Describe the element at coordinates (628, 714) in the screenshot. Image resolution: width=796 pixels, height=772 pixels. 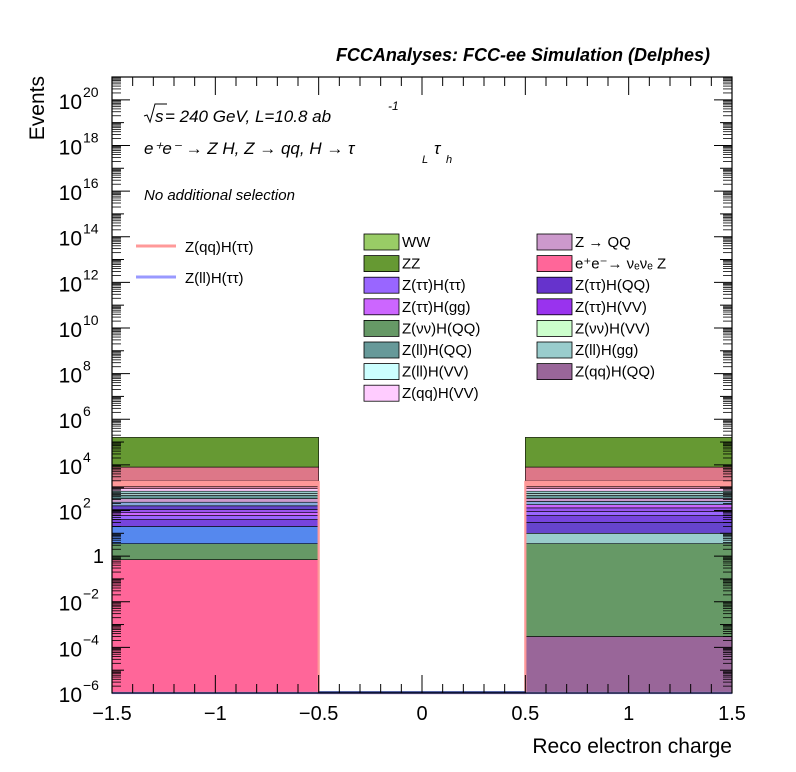
I see `x-tick-label: 1` at that location.